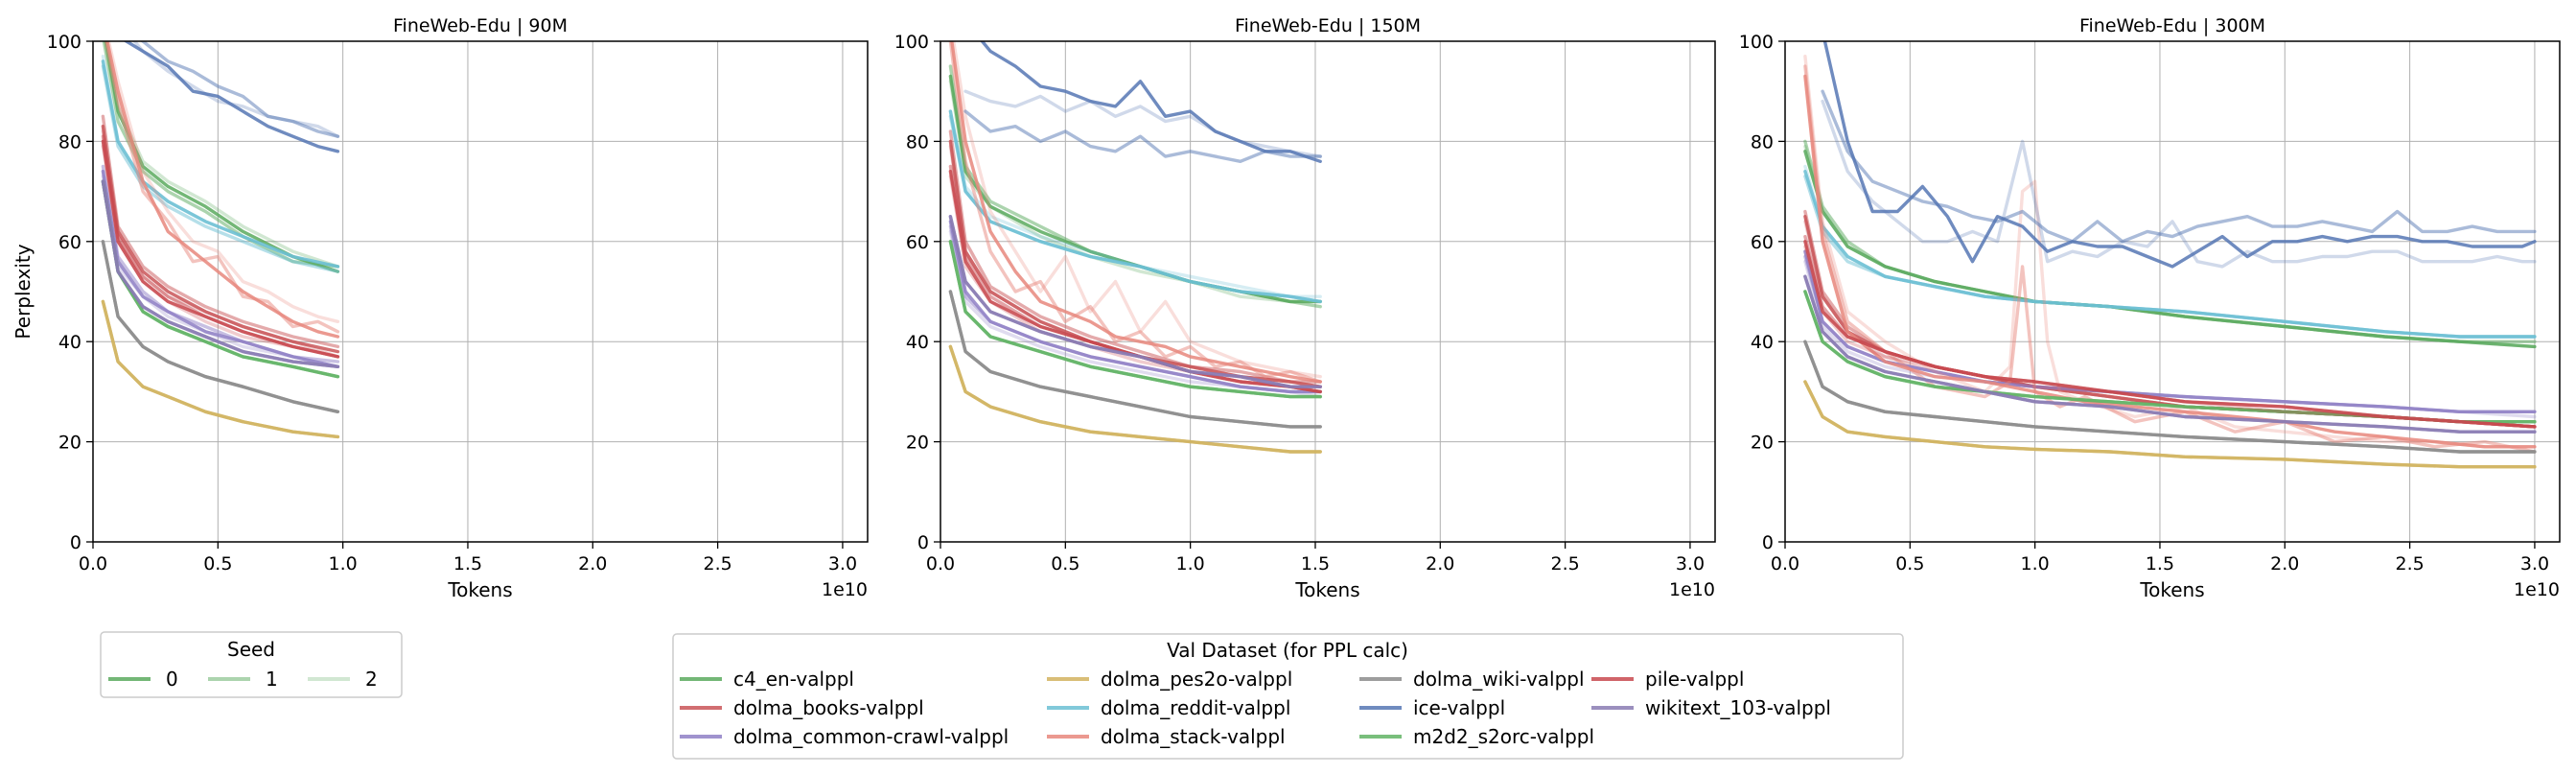 This screenshot has height=774, width=2576. Describe the element at coordinates (829, 707) in the screenshot. I see `legend-label-dolma_books-valppl: dolma_books-valppl` at that location.